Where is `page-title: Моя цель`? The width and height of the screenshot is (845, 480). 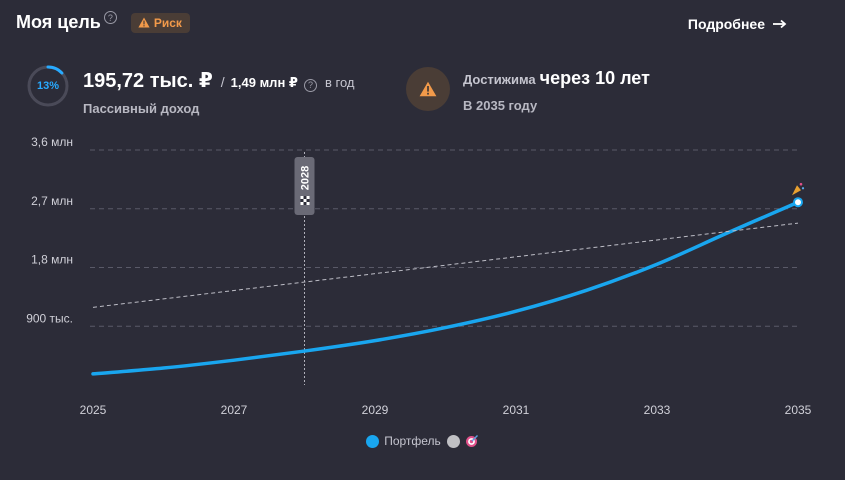
page-title: Моя цель is located at coordinates (58, 22).